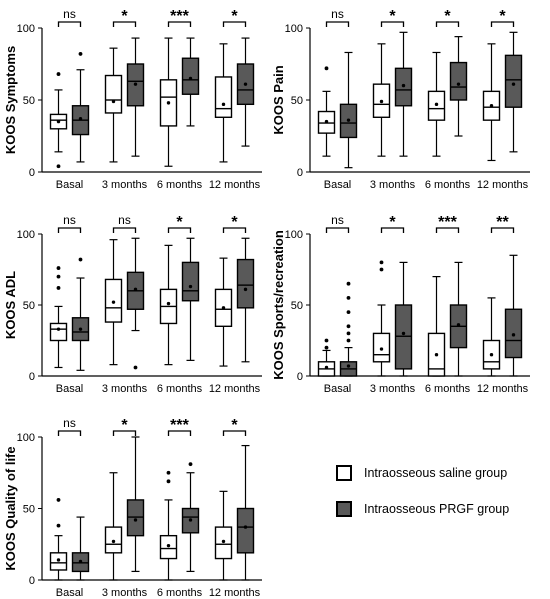 This screenshot has height=599, width=550. I want to click on y-axis-title: KOOS Symptoms, so click(10, 100).